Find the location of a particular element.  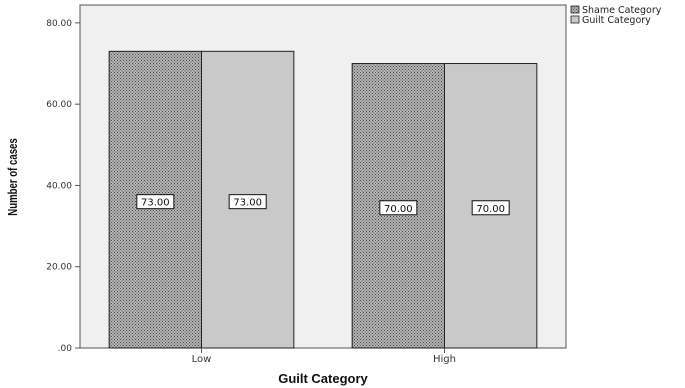

y-tick-label: 60.00 is located at coordinates (59, 105).